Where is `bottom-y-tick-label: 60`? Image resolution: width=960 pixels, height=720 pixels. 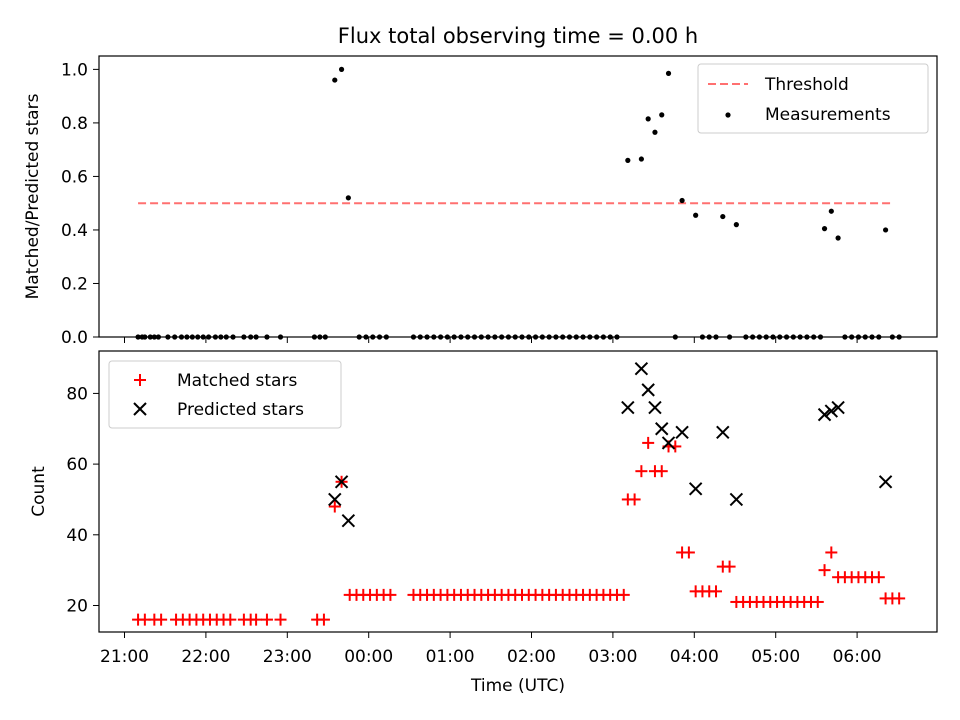 bottom-y-tick-label: 60 is located at coordinates (77, 465).